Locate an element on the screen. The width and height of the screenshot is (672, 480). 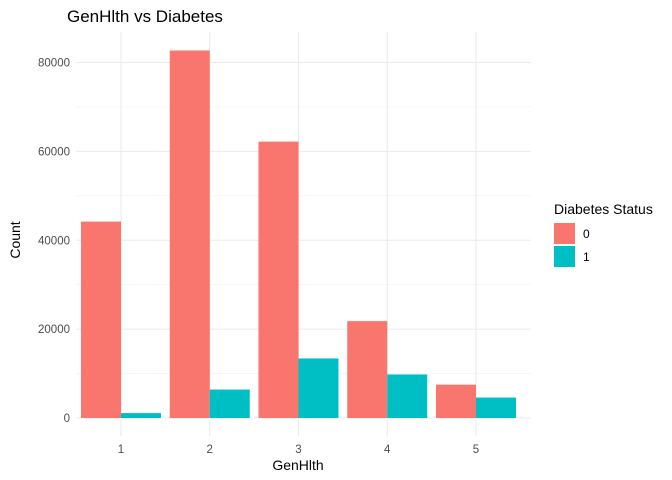
y-axis-ticks: 0 20000 40000 60000 80000 is located at coordinates (54, 242).